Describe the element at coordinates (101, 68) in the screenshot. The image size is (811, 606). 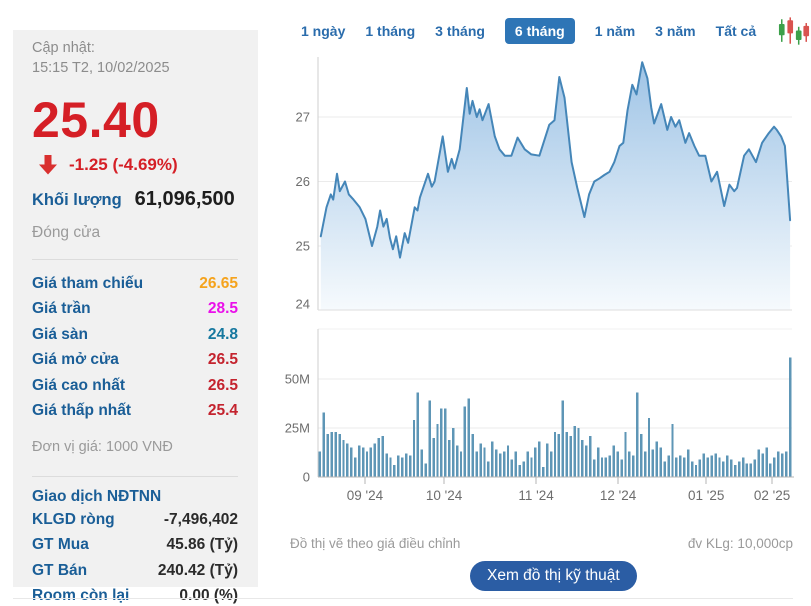
I see `update-time: 15:15 T2, 10/02/2025` at that location.